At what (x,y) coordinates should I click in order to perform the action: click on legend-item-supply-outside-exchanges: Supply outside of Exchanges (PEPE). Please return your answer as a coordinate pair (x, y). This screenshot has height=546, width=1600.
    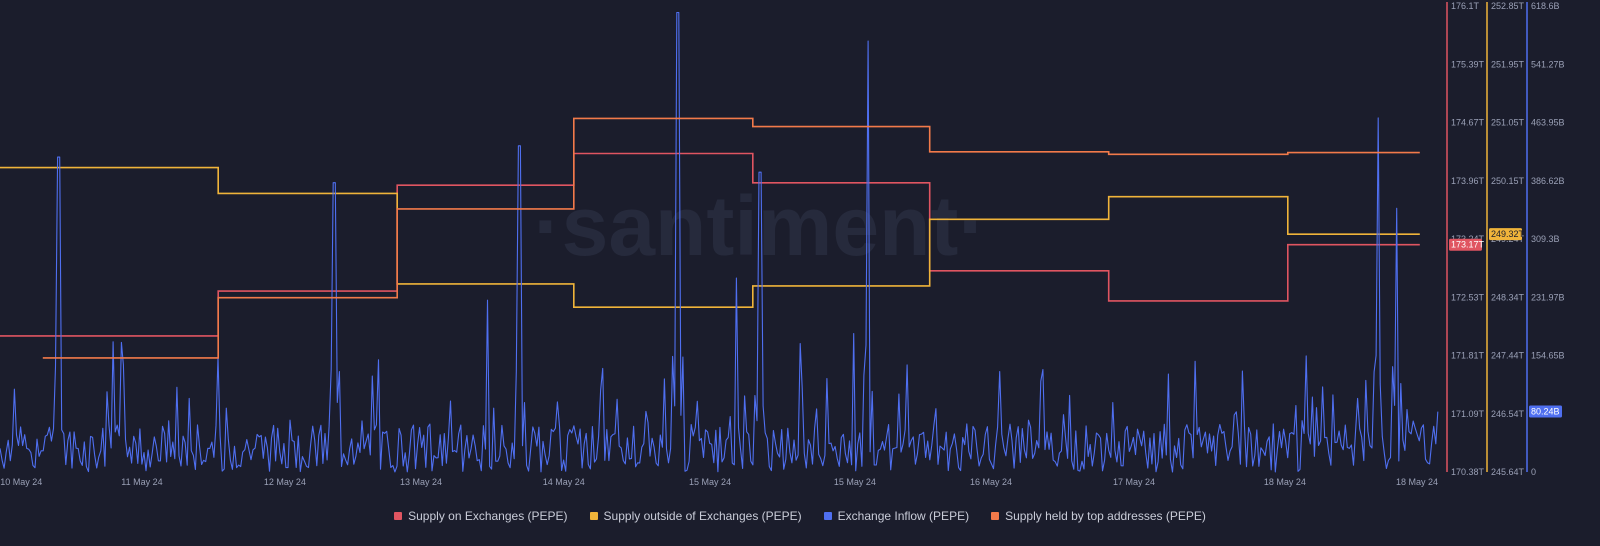
    Looking at the image, I should click on (695, 516).